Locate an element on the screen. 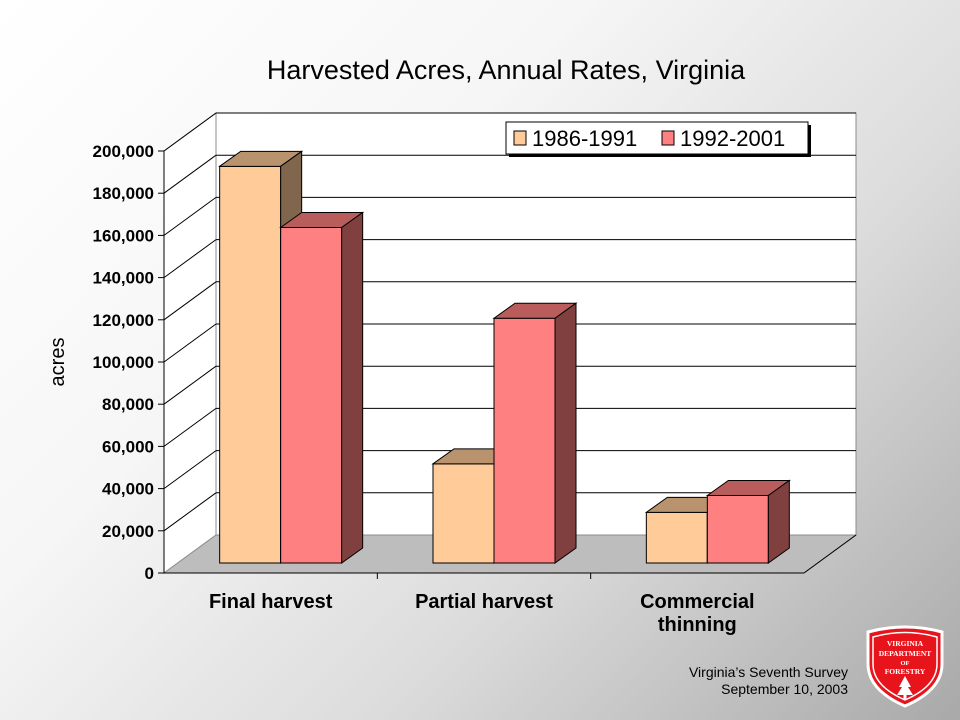  y-tick-label: 200,000 is located at coordinates (123, 151).